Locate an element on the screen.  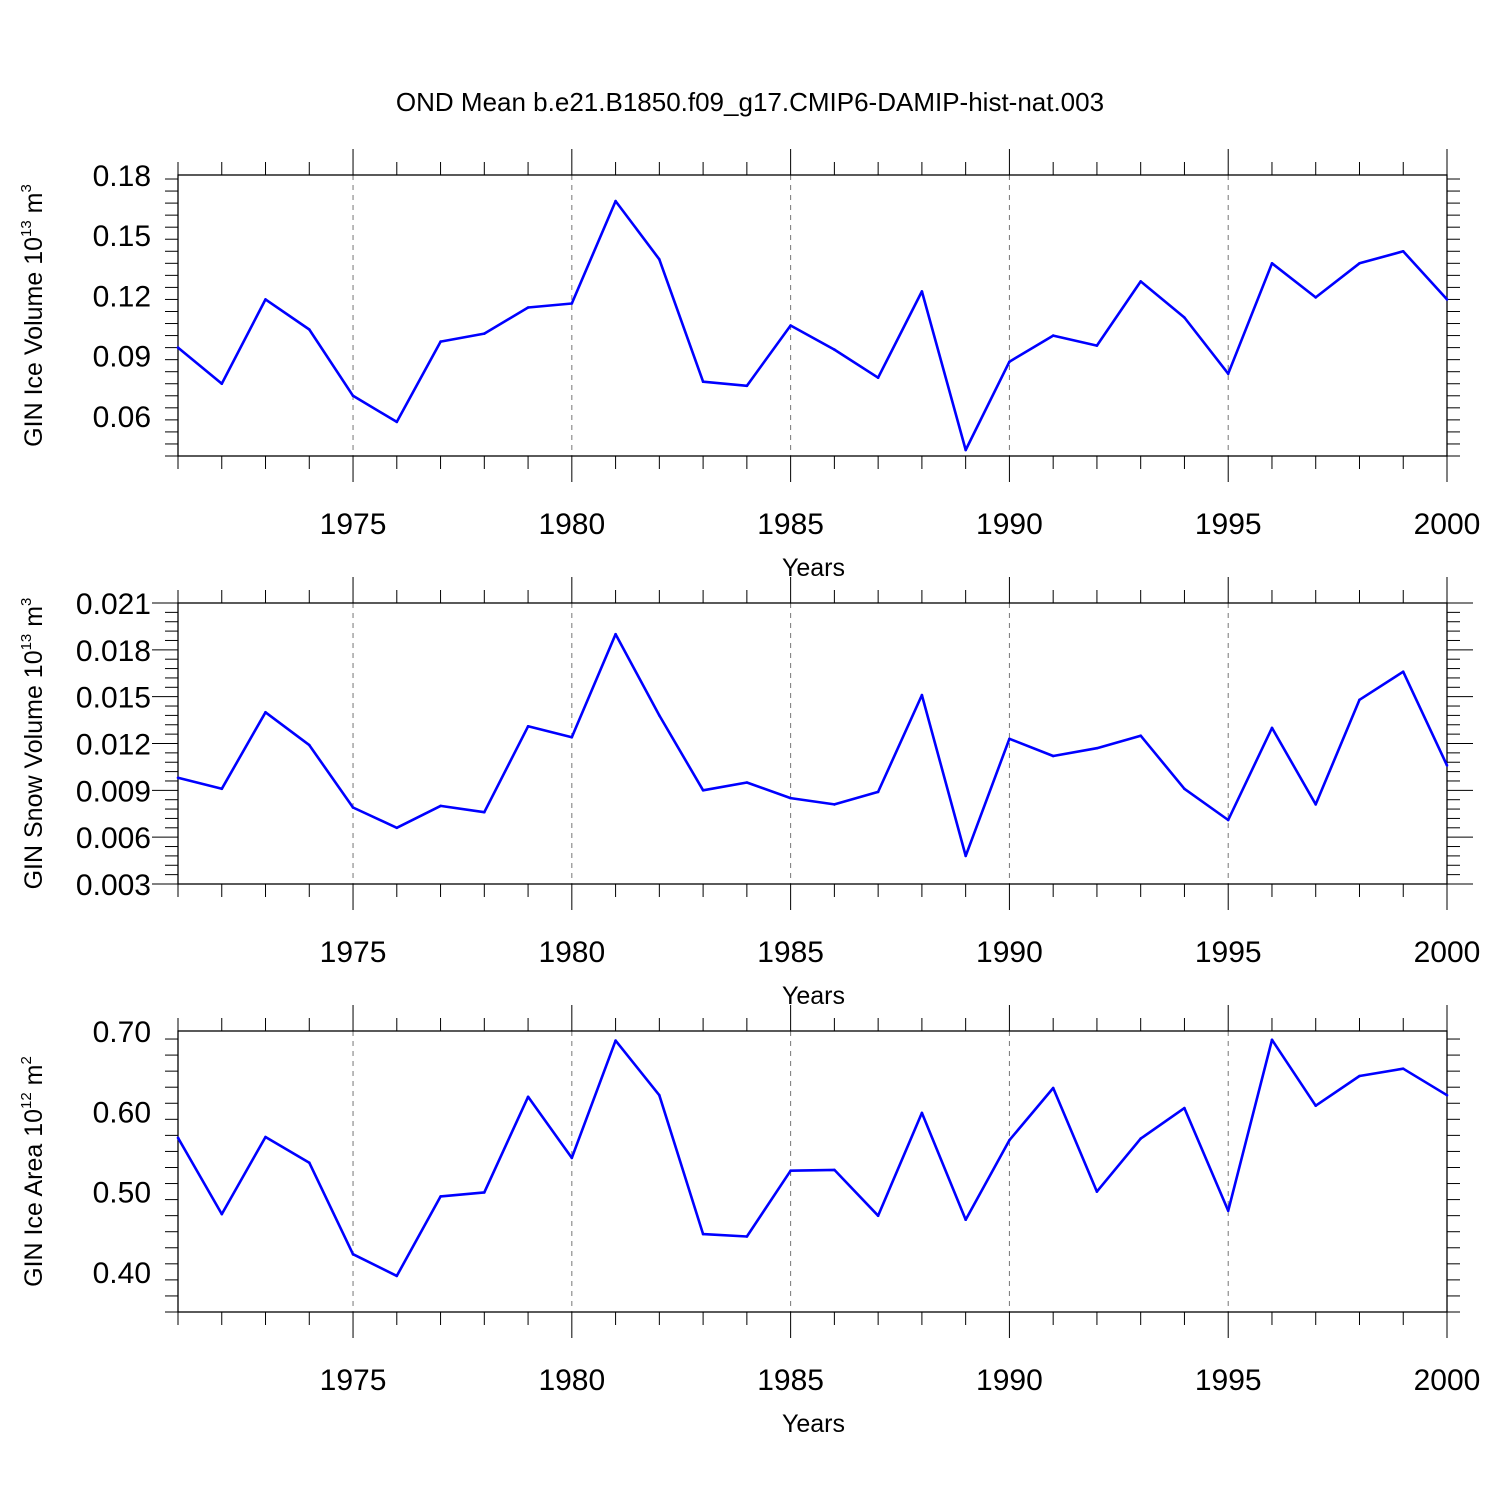
y-tick-label: 0.009 is located at coordinates (113, 791).